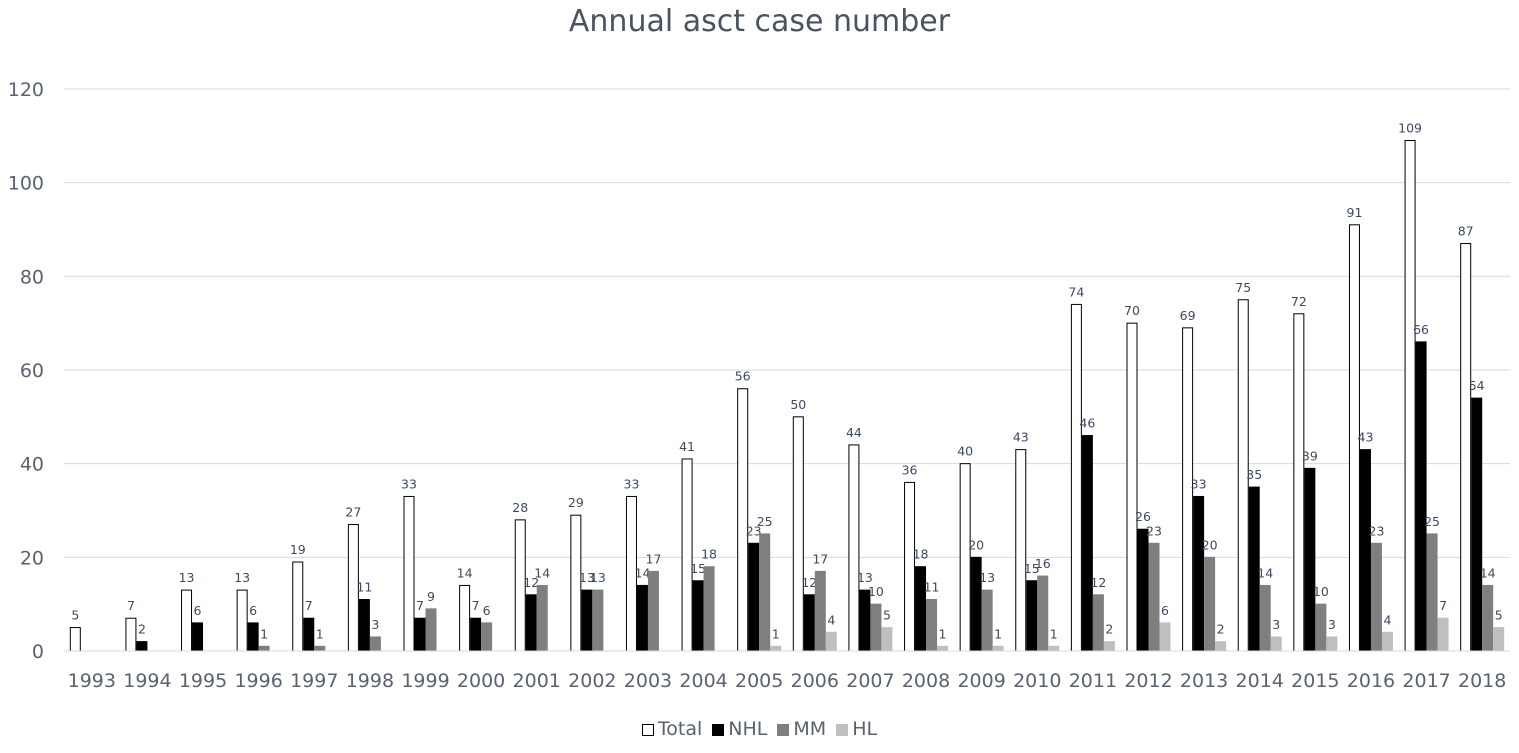 This screenshot has height=753, width=1519. Describe the element at coordinates (698, 568) in the screenshot. I see `data-label: 15` at that location.